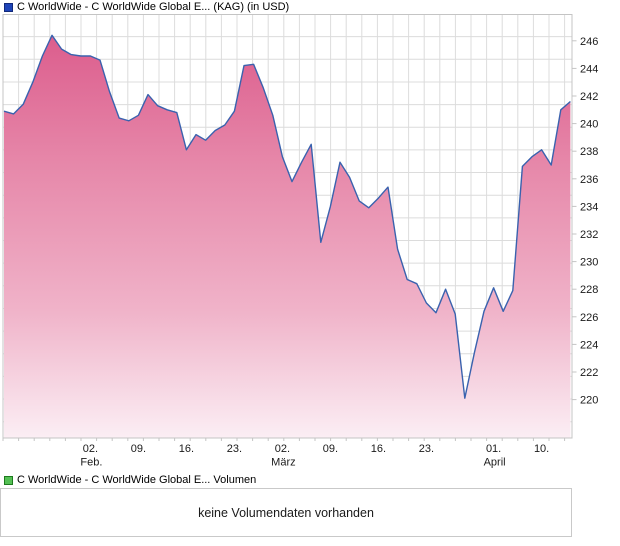 This screenshot has height=546, width=620. Describe the element at coordinates (8, 480) in the screenshot. I see `volume-series-swatch` at that location.